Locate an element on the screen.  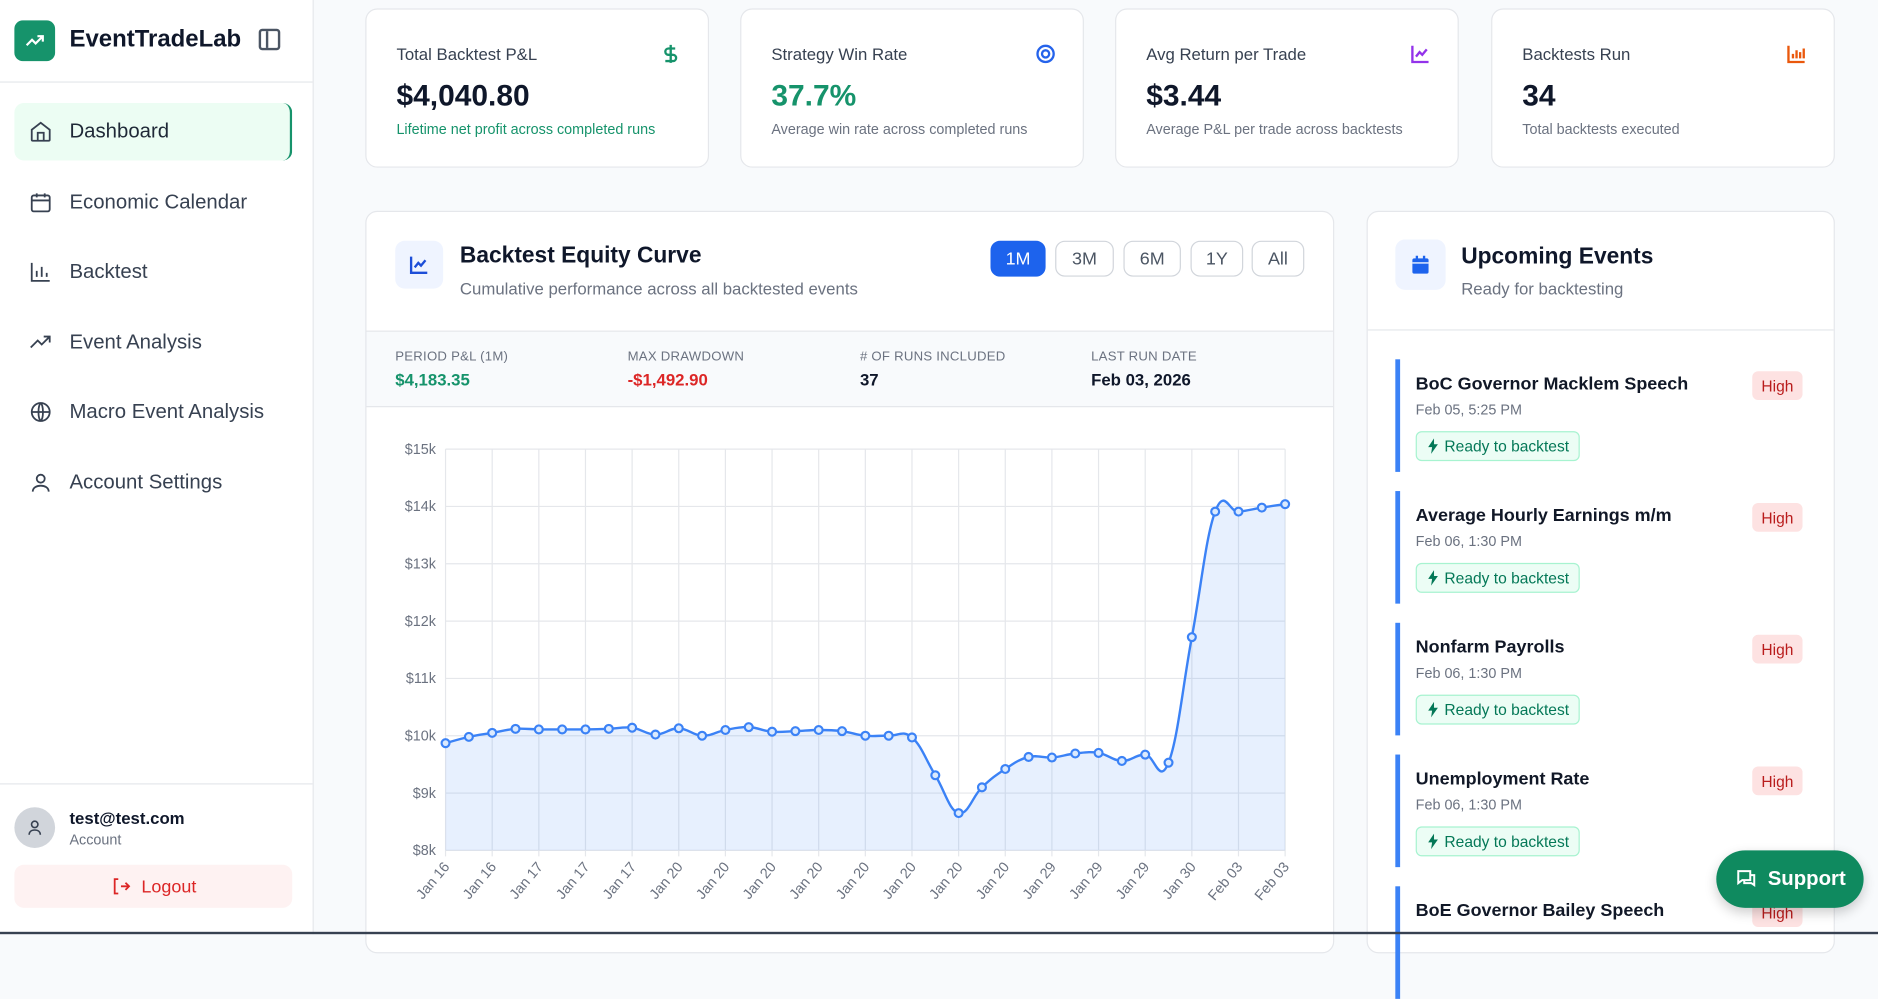
stat-label: # OF RUNS INCLUDED is located at coordinates (932, 357).